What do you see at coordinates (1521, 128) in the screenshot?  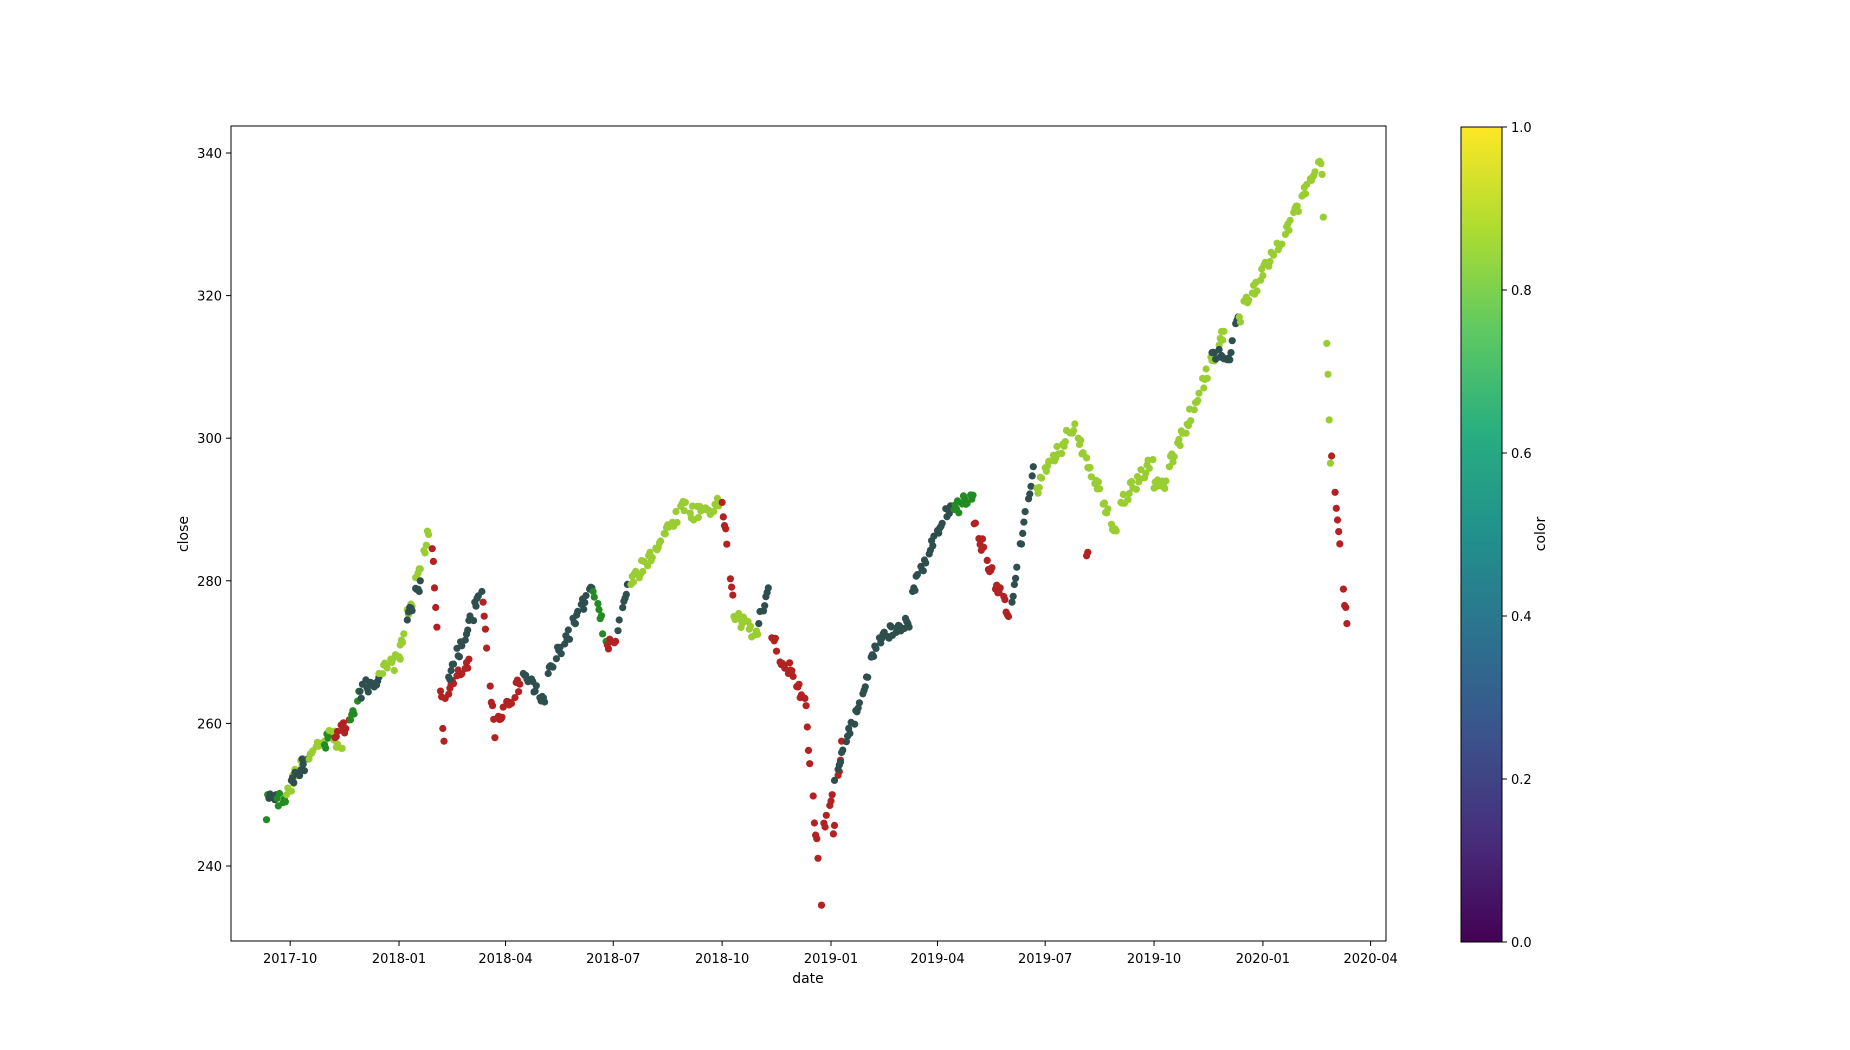 I see `colorbar-tick-label: 1.0` at bounding box center [1521, 128].